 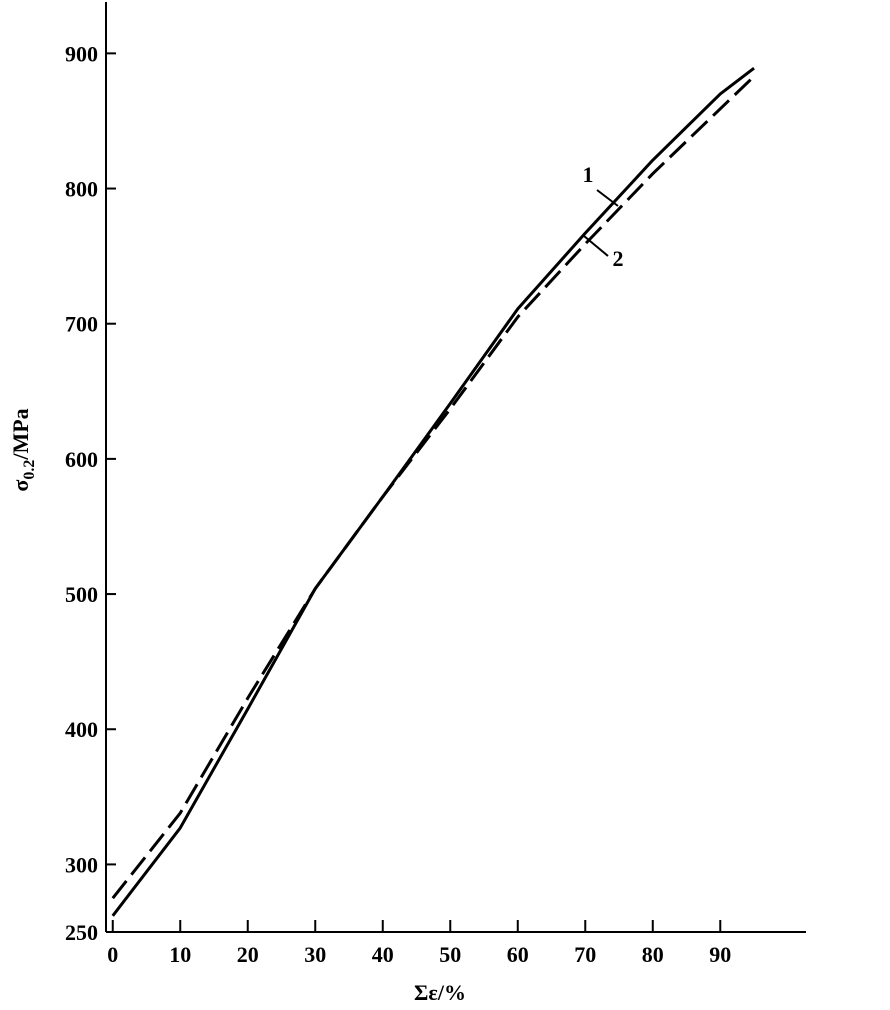 What do you see at coordinates (81, 324) in the screenshot?
I see `y-tick-label: 700` at bounding box center [81, 324].